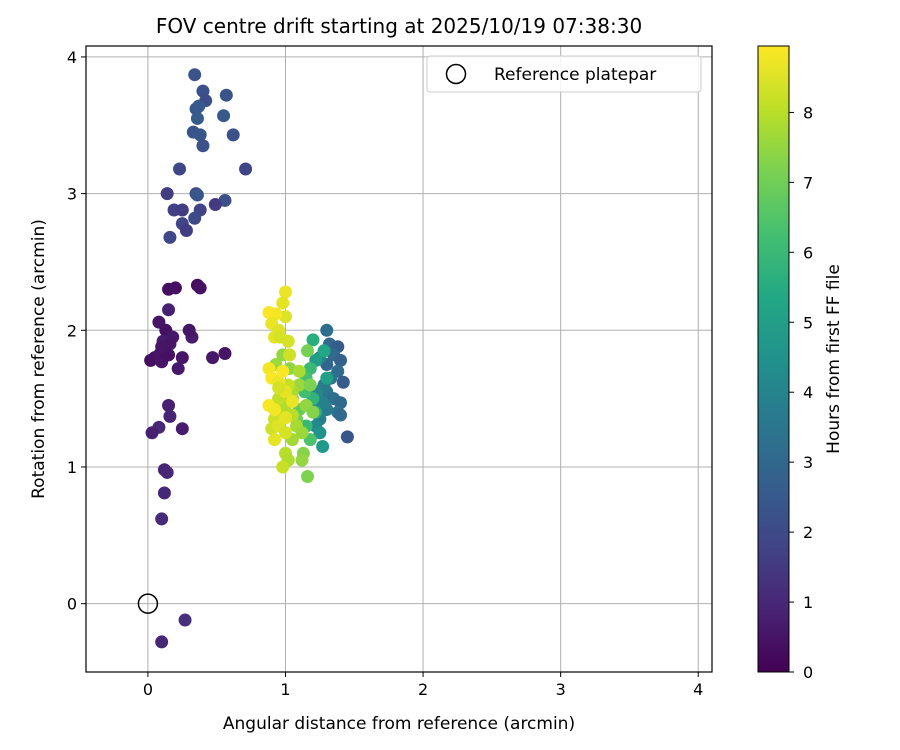 The height and width of the screenshot is (750, 900). What do you see at coordinates (698, 689) in the screenshot?
I see `x-tick-label: 4` at bounding box center [698, 689].